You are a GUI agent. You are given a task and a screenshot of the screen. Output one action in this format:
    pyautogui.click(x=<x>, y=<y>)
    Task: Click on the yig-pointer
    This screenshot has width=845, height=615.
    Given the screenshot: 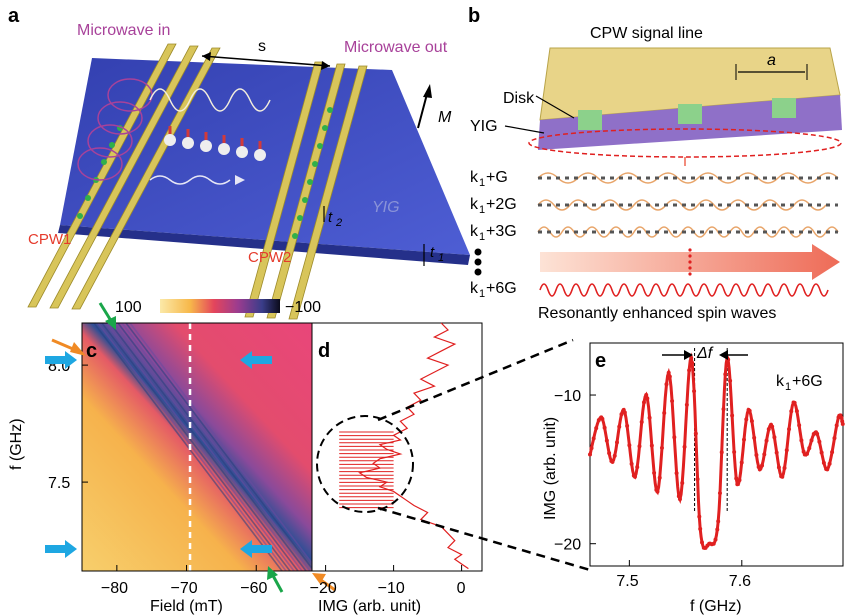 What is the action you would take?
    pyautogui.click(x=524, y=129)
    